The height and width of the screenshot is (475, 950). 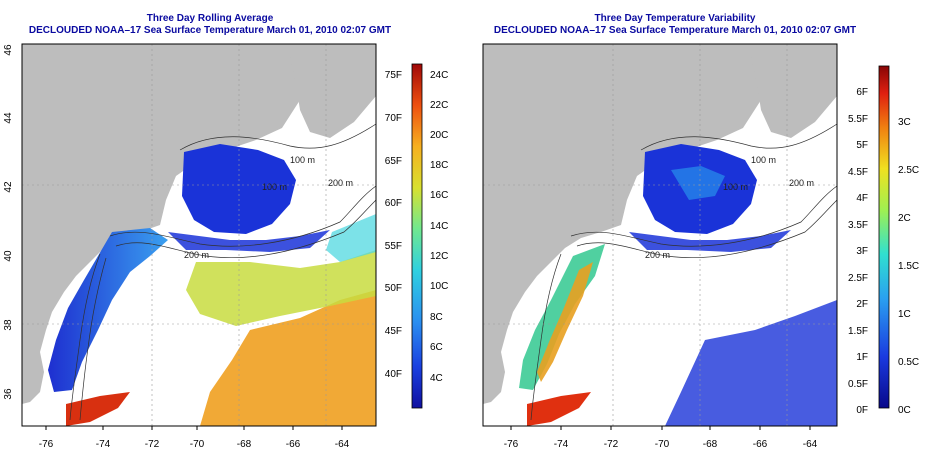 What do you see at coordinates (393, 203) in the screenshot?
I see `svg-text: 60F` at bounding box center [393, 203].